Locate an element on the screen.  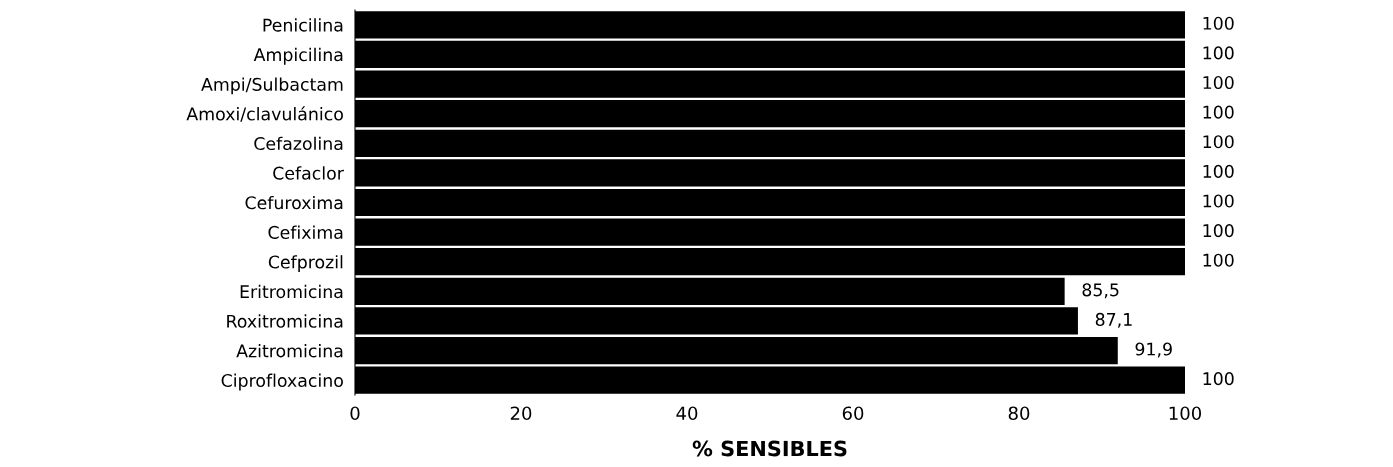
y-tick-label: Cefprozil is located at coordinates (305, 263).